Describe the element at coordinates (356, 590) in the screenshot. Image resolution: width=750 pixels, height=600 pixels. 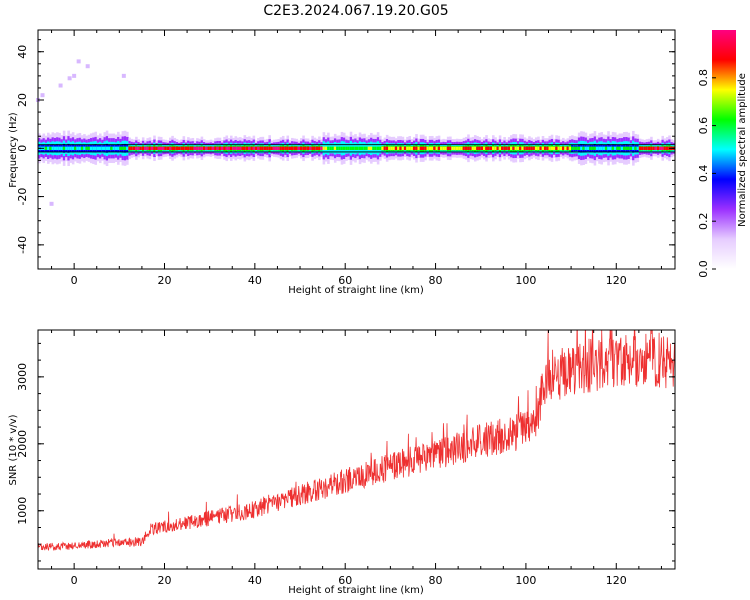
I see `snr-x-label: Height of straight line (km)` at that location.